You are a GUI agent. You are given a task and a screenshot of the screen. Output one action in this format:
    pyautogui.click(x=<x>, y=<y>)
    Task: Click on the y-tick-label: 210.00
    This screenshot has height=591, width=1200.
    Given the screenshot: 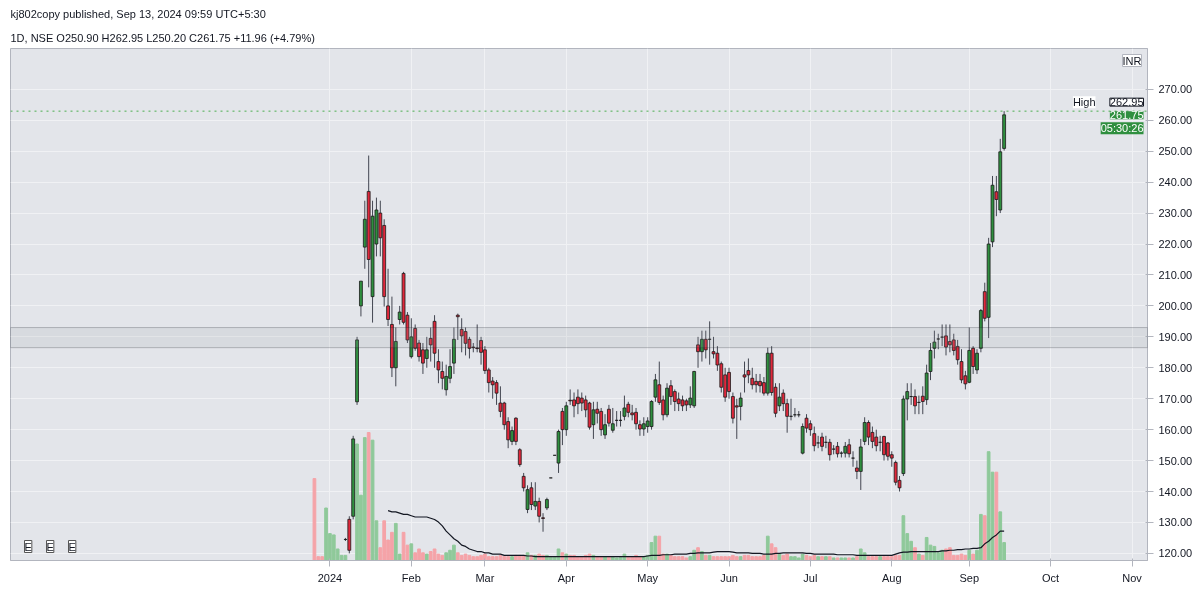 What is the action you would take?
    pyautogui.click(x=1175, y=274)
    